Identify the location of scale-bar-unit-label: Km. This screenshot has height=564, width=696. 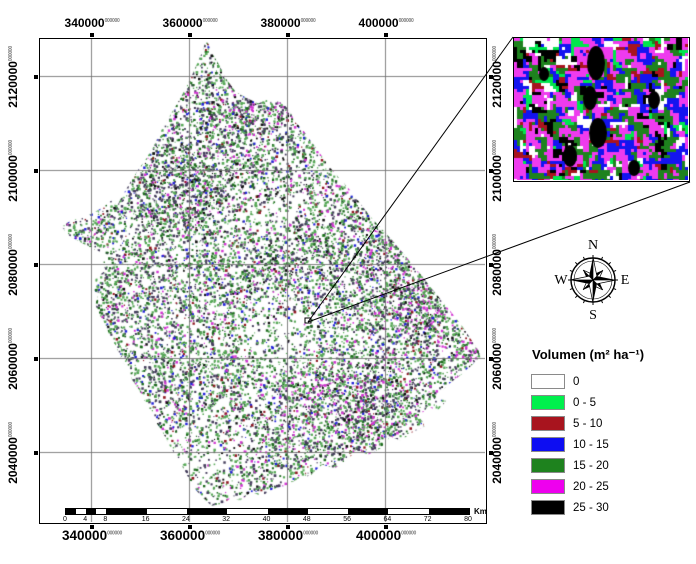
(480, 511).